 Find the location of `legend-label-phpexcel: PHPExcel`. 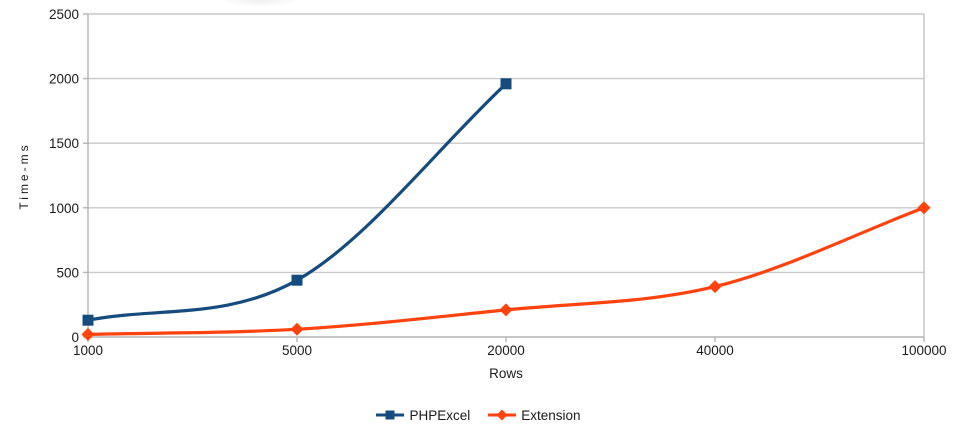

legend-label-phpexcel: PHPExcel is located at coordinates (440, 415).